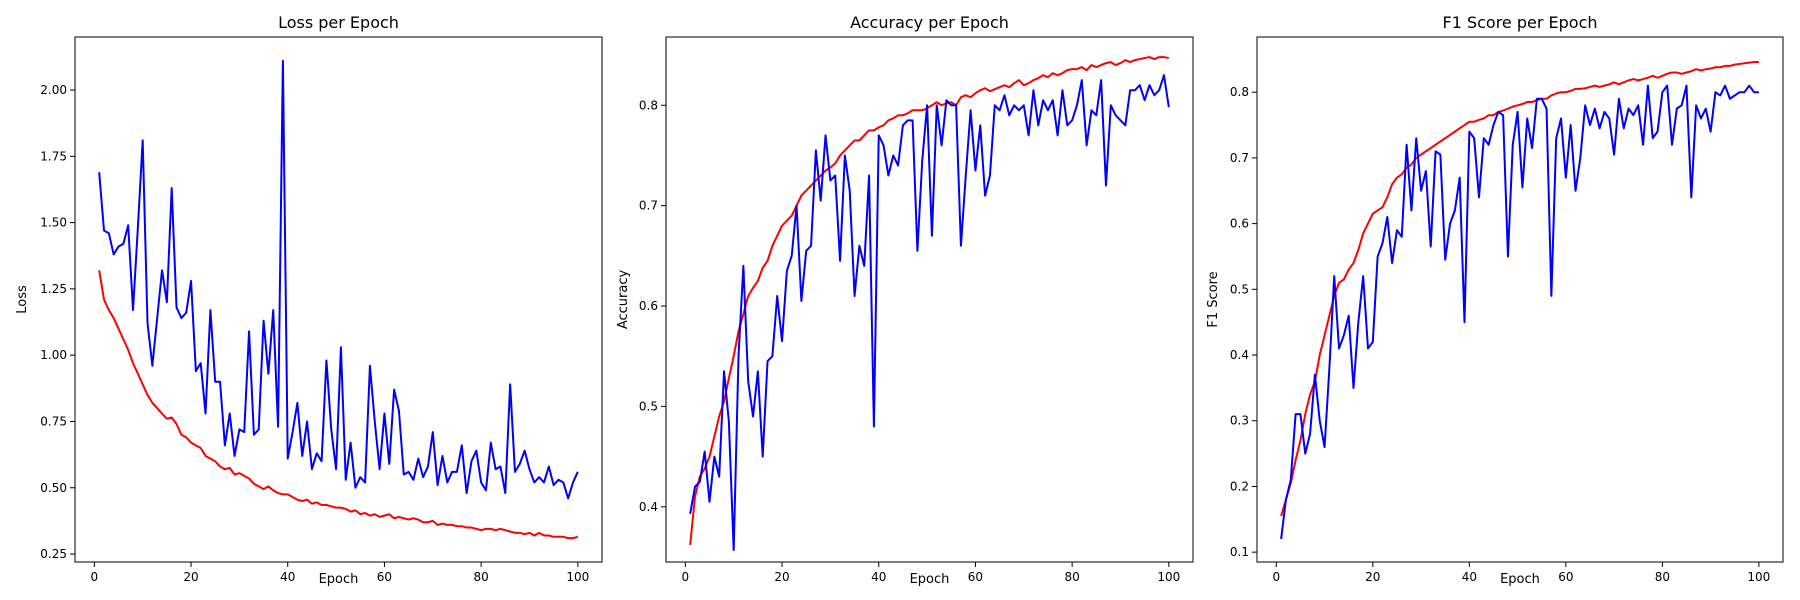  What do you see at coordinates (1565, 577) in the screenshot?
I see `f1-x-tick-label: 60` at bounding box center [1565, 577].